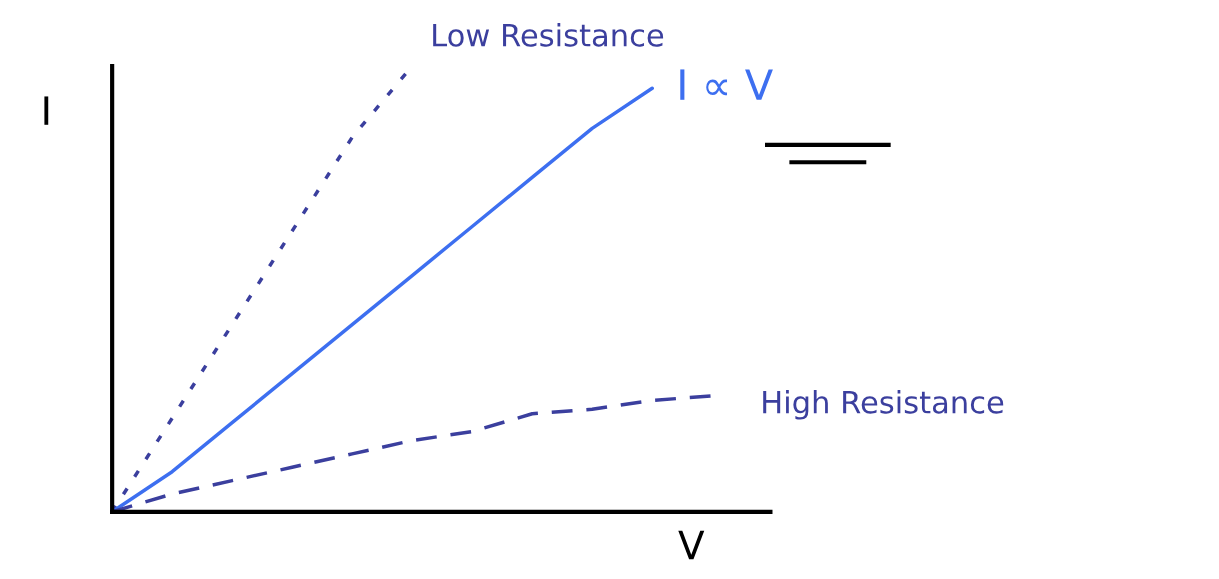 This screenshot has height=579, width=1219. What do you see at coordinates (726, 84) in the screenshot?
I see `series-label: I ∝ V` at bounding box center [726, 84].